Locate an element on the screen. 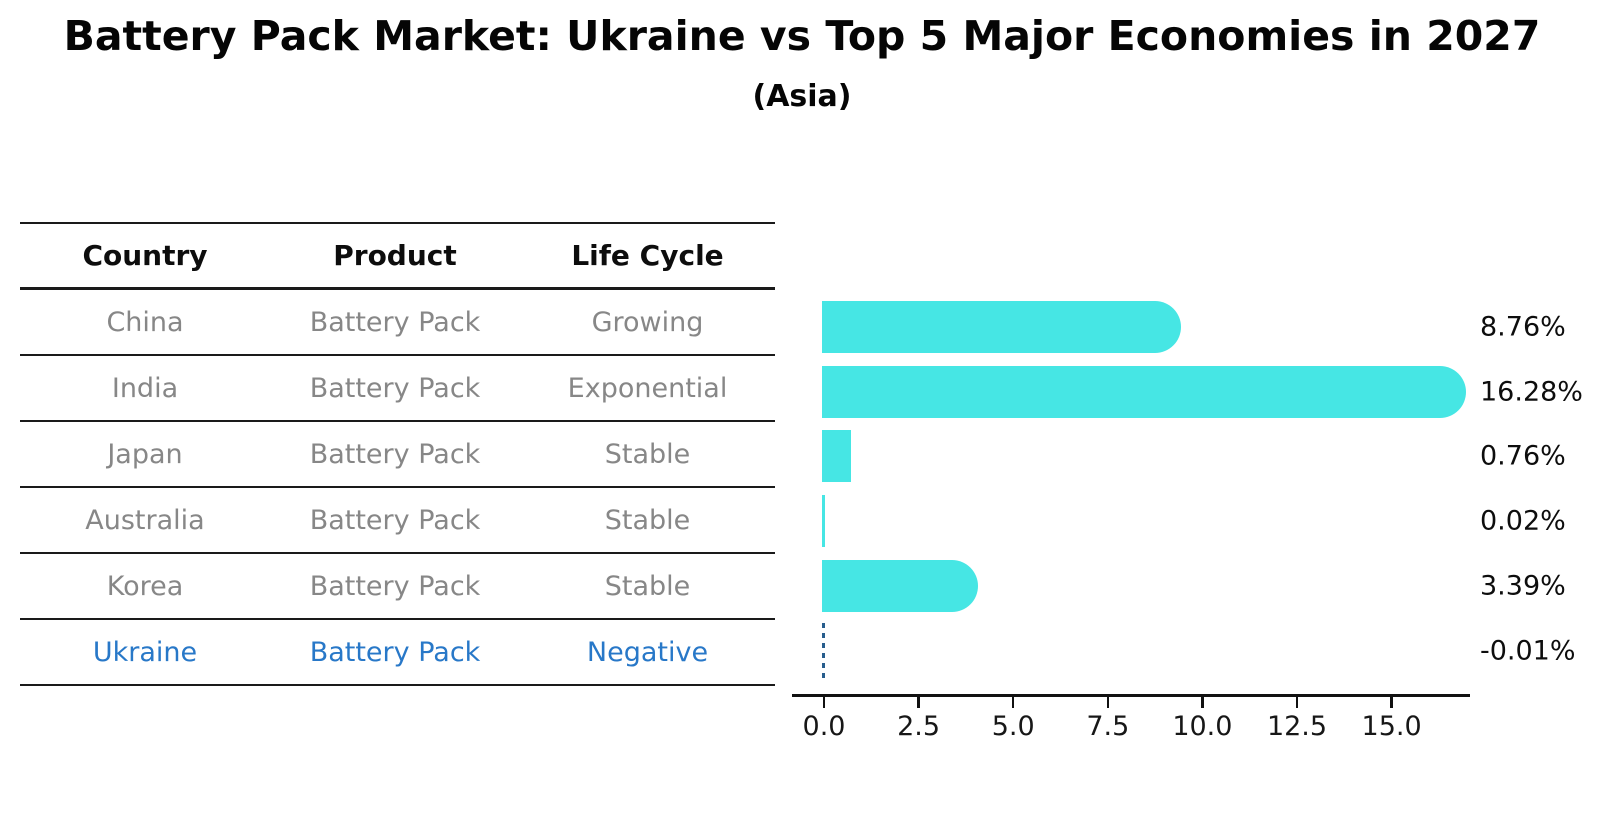 The height and width of the screenshot is (823, 1604). cell-country: Ukraine is located at coordinates (145, 652).